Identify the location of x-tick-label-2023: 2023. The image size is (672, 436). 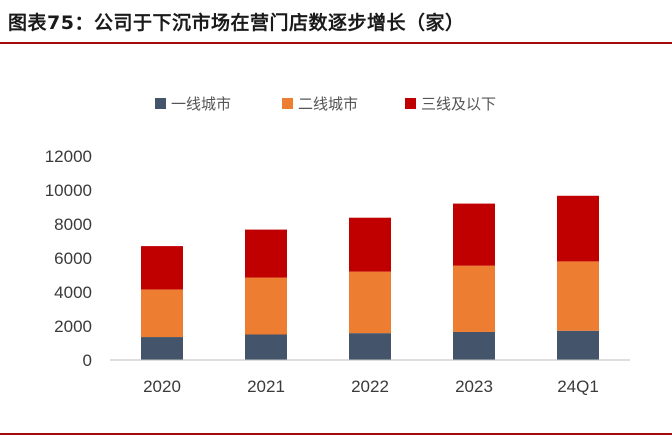
(474, 386).